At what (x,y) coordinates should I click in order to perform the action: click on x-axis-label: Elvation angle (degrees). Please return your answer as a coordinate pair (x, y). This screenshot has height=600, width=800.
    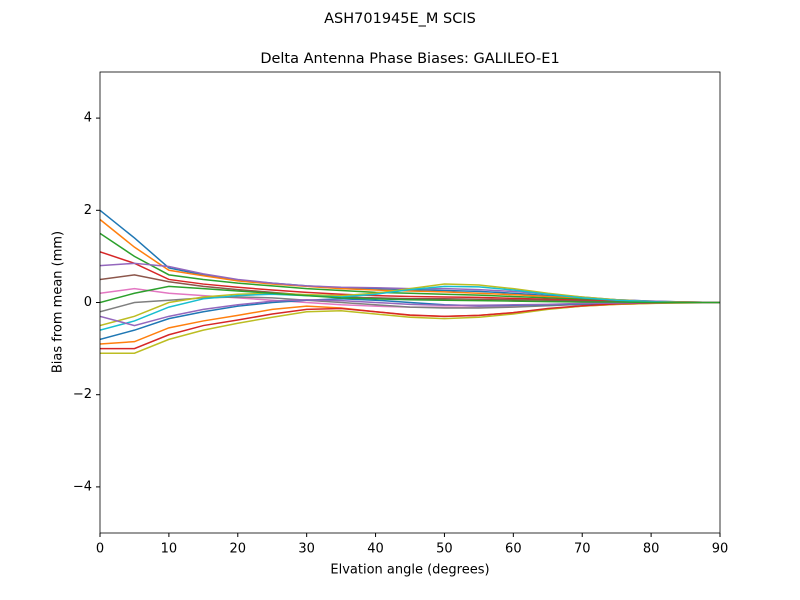
    Looking at the image, I should click on (409, 570).